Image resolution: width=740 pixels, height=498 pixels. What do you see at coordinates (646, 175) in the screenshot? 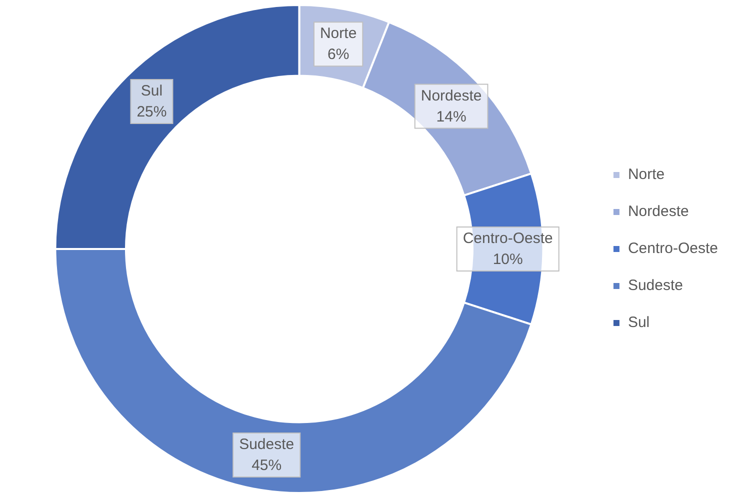
I see `legend-label: Norte` at bounding box center [646, 175].